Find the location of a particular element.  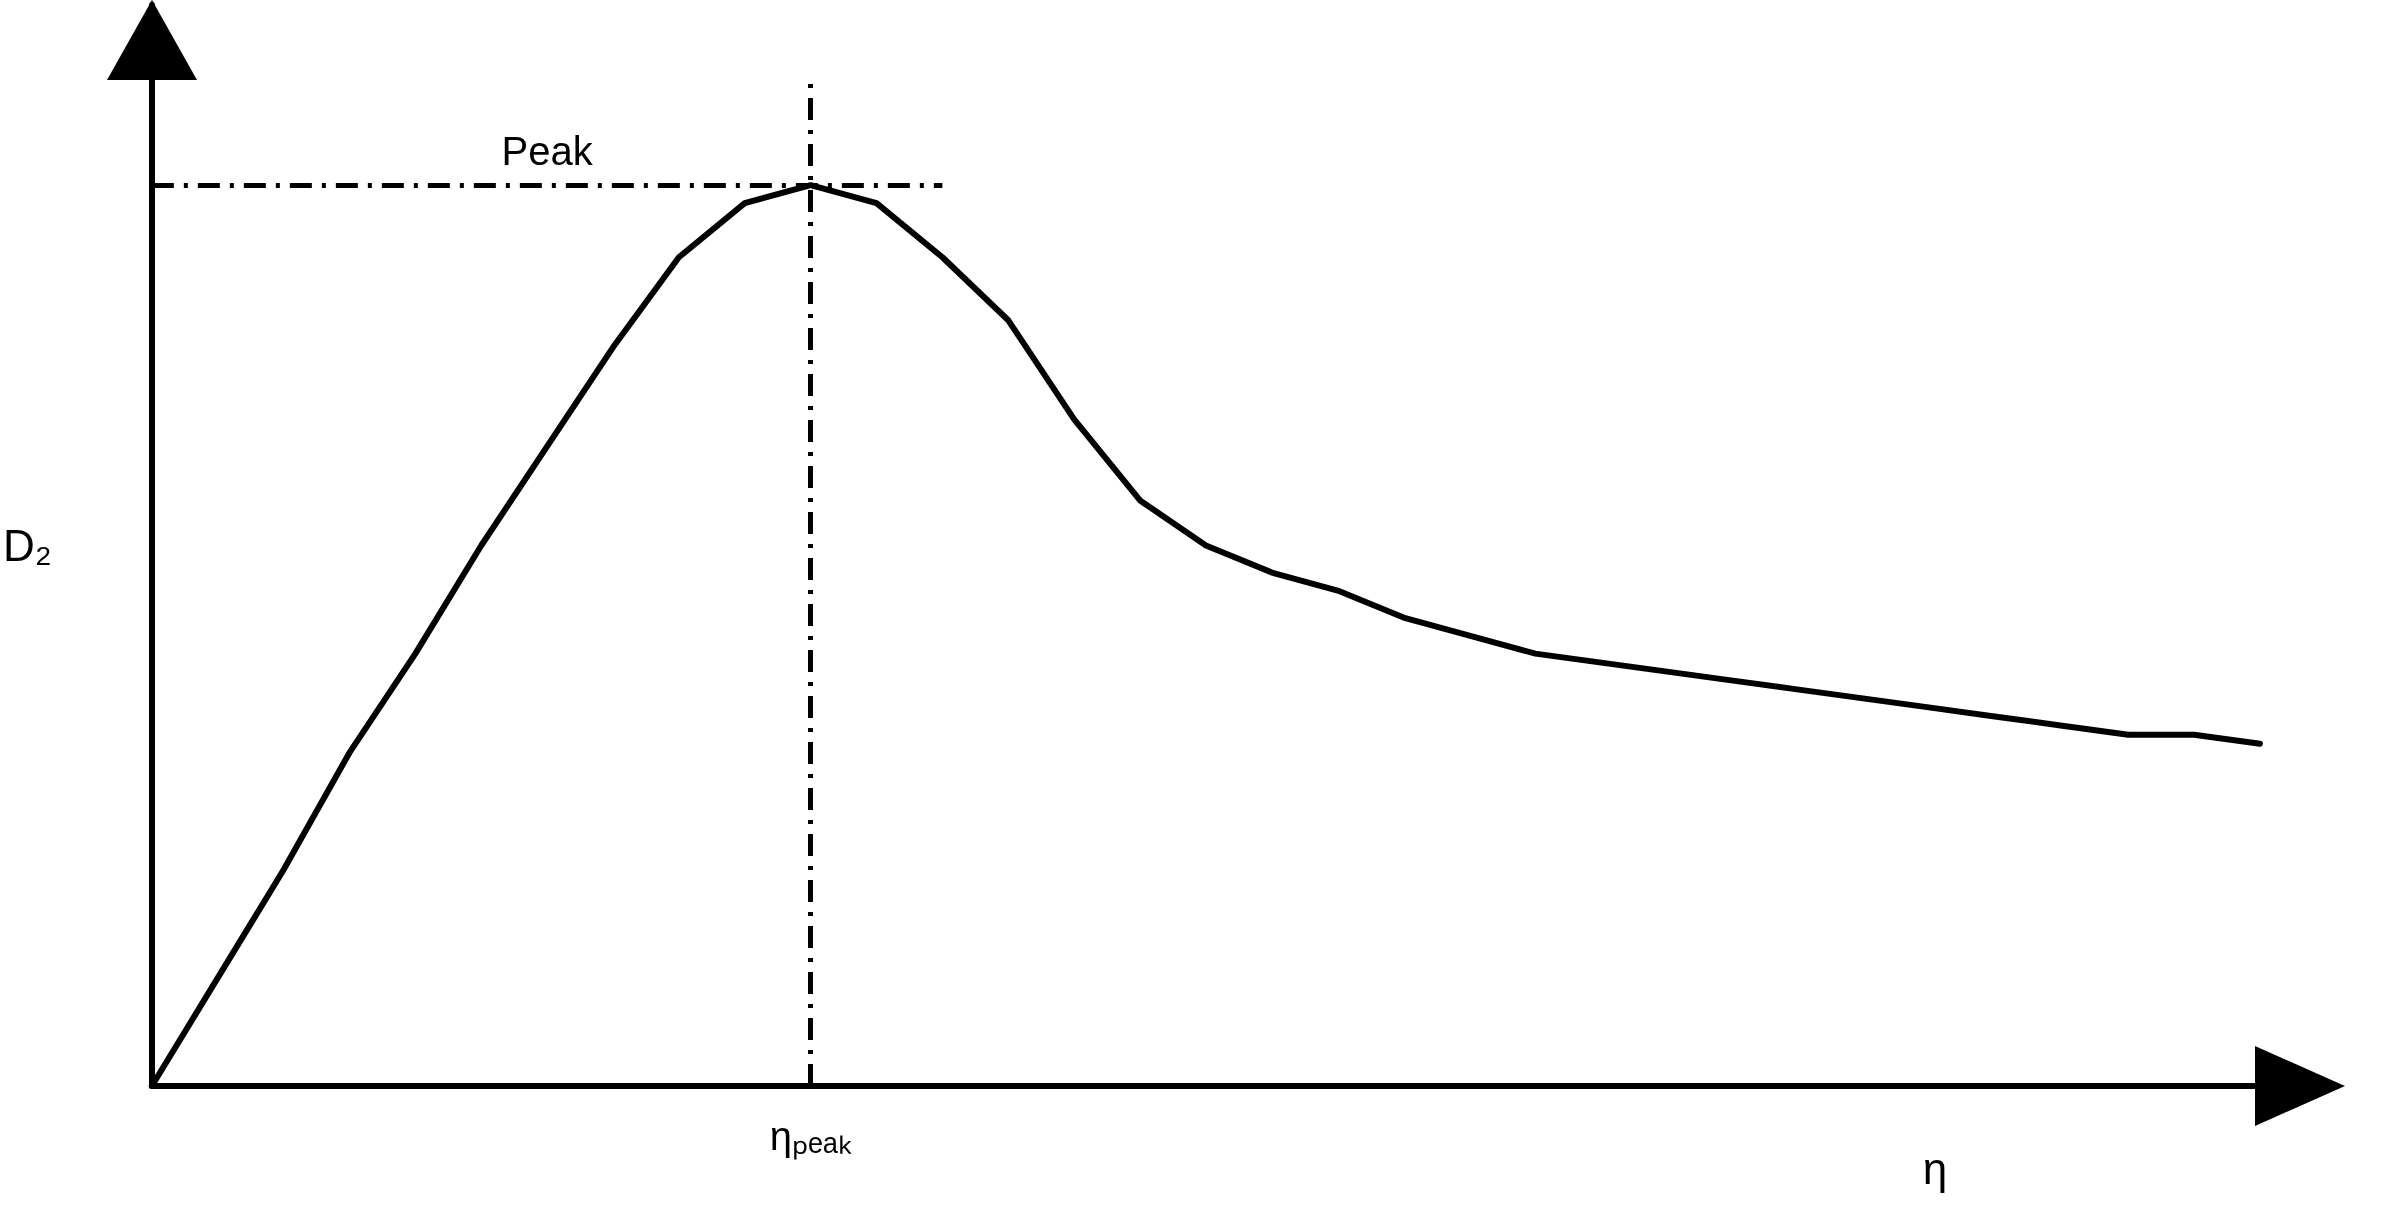

text: ηₚₑₐₖ is located at coordinates (810, 1136).